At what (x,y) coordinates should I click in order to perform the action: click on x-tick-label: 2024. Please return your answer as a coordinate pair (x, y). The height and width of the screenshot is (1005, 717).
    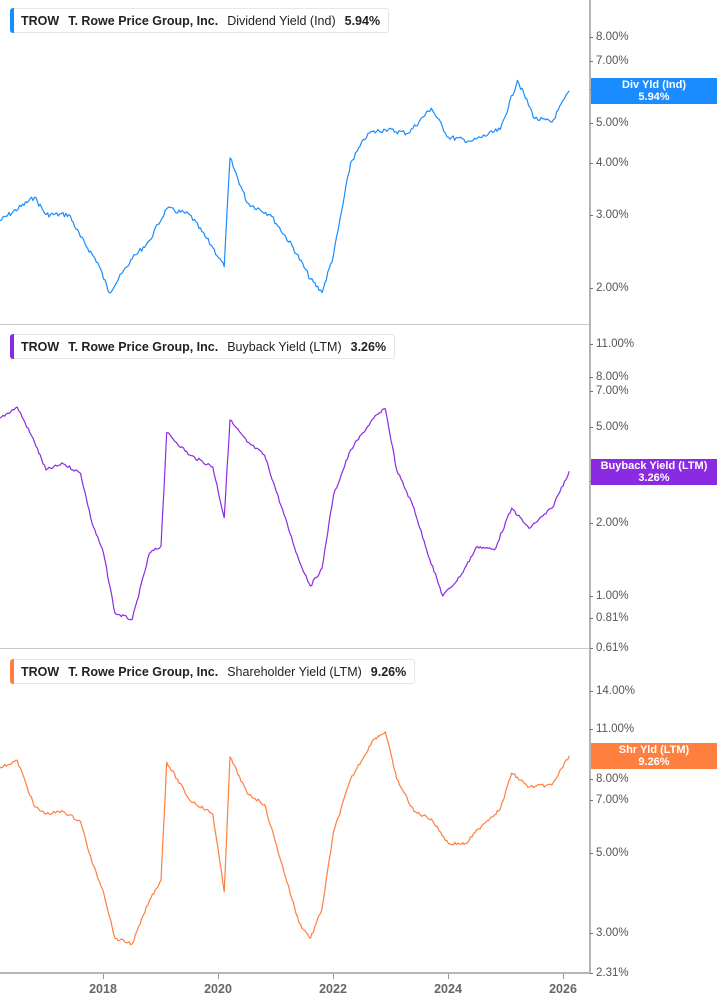
    Looking at the image, I should click on (448, 989).